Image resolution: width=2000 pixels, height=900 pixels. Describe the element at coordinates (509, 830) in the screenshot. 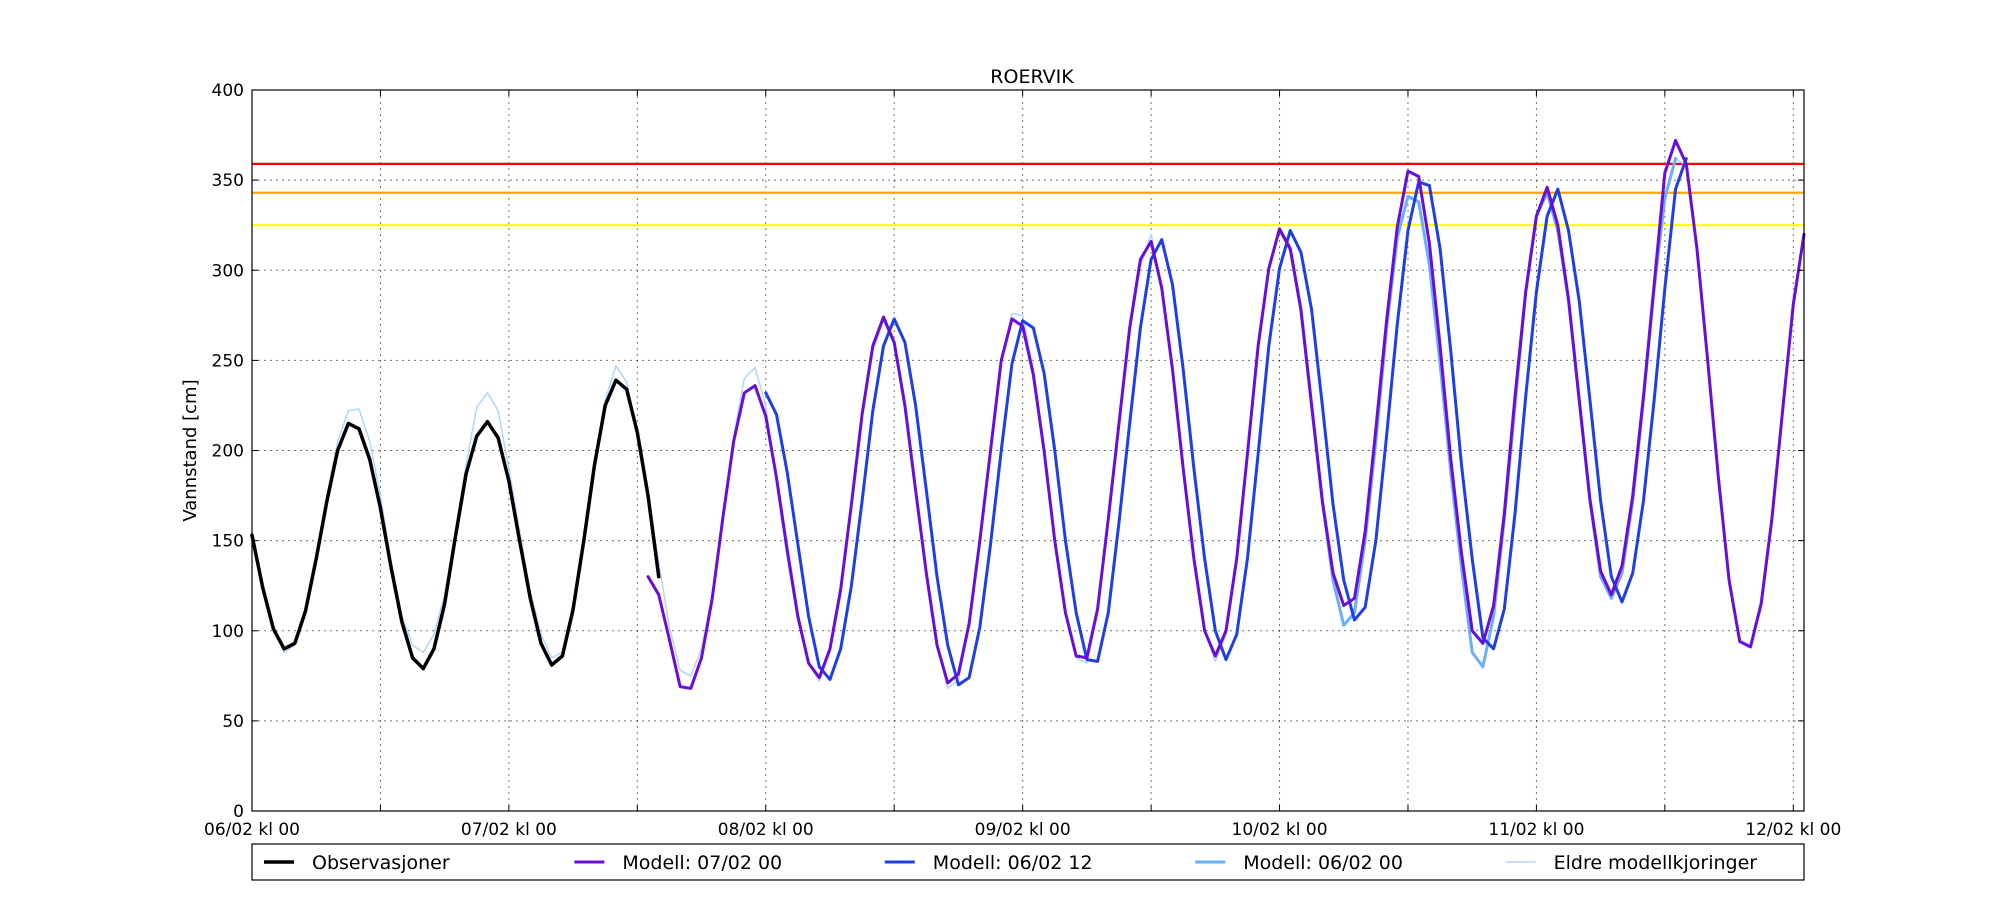

I see `x-tick-label: 07/02 kl 00` at that location.